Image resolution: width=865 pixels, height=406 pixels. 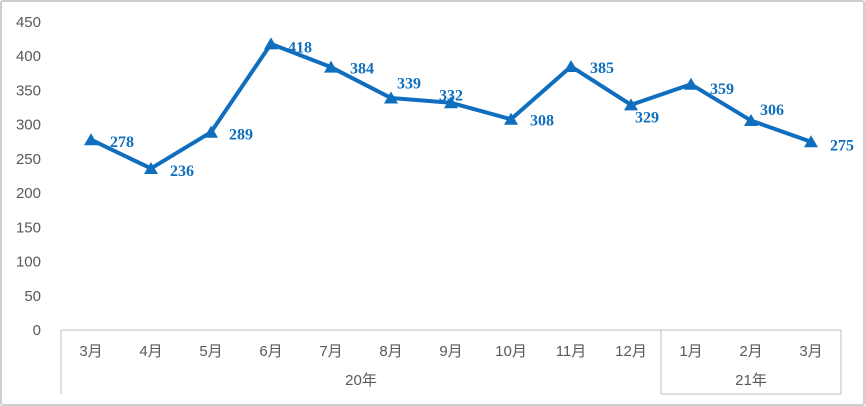 I want to click on x-axis-month-label: 7月, so click(x=330, y=351).